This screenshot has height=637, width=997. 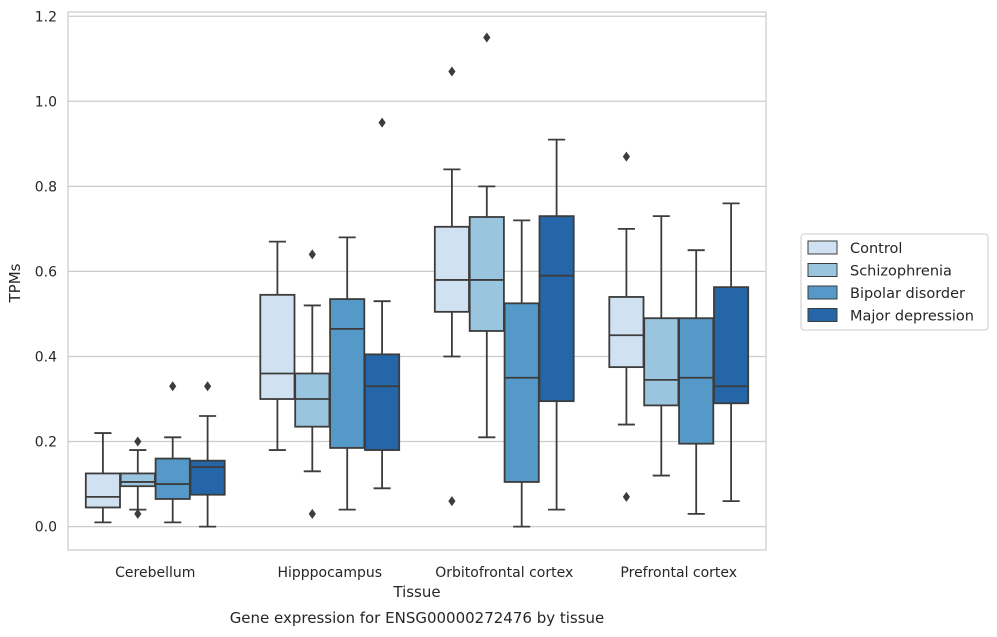 What do you see at coordinates (46, 187) in the screenshot?
I see `y-tick-label: 0.8` at bounding box center [46, 187].